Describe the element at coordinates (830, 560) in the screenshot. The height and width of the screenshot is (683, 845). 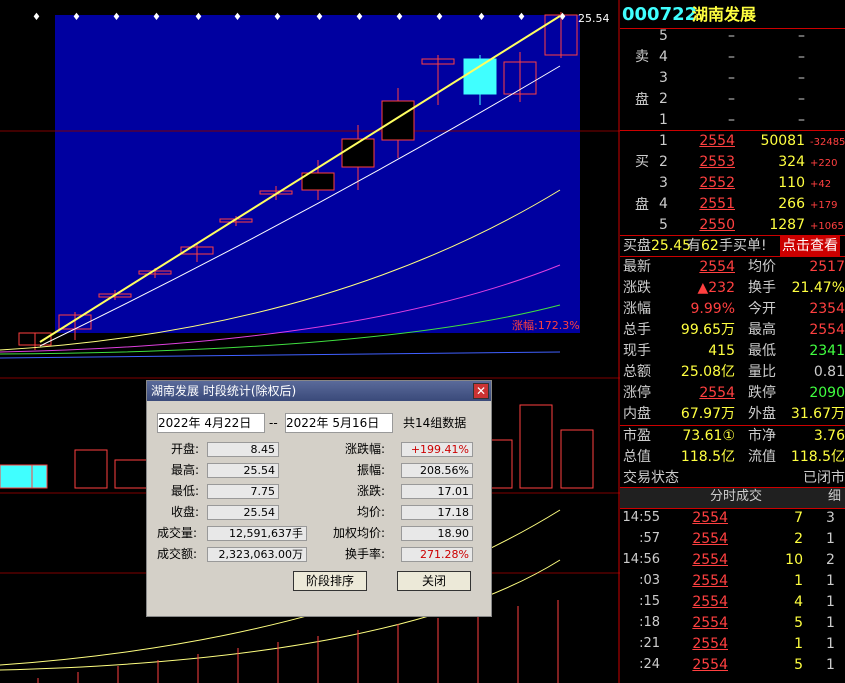
I see `trade-count: 2` at that location.